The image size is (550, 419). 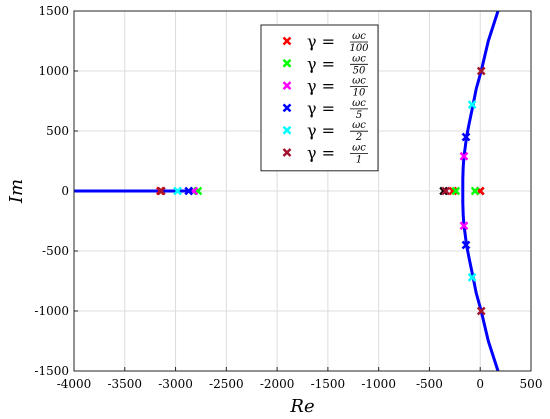 I want to click on y-tick-label: -500, so click(x=55, y=251).